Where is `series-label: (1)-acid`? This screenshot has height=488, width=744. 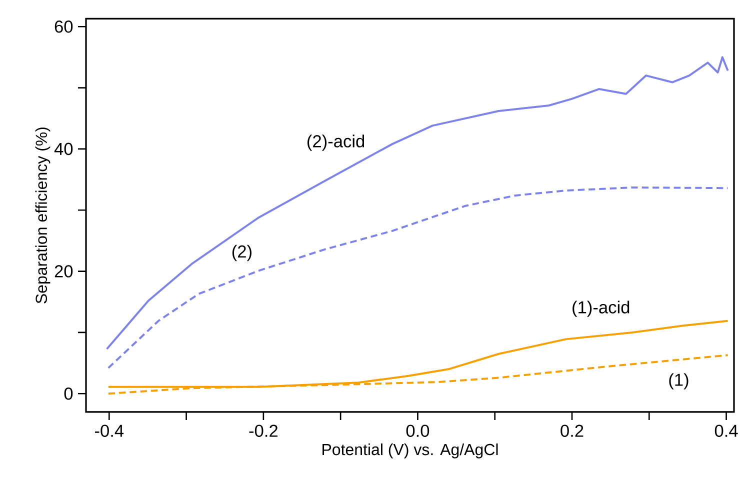
series-label: (1)-acid is located at coordinates (601, 308).